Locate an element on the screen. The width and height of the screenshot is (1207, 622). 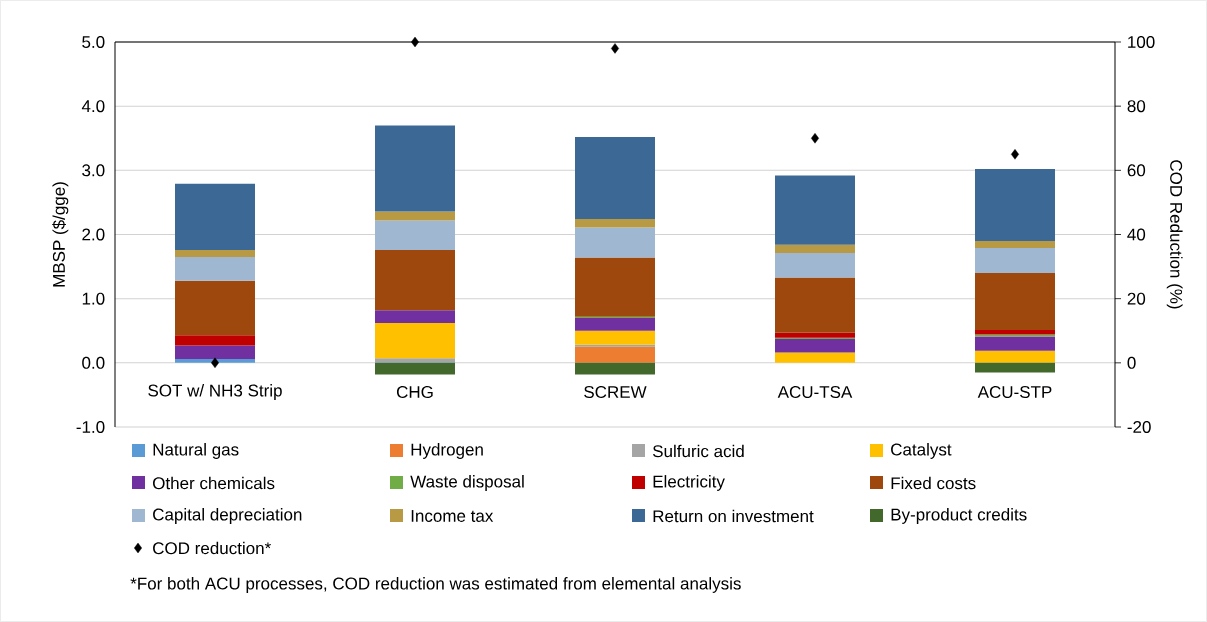
legend-label: By-product credits is located at coordinates (959, 516).